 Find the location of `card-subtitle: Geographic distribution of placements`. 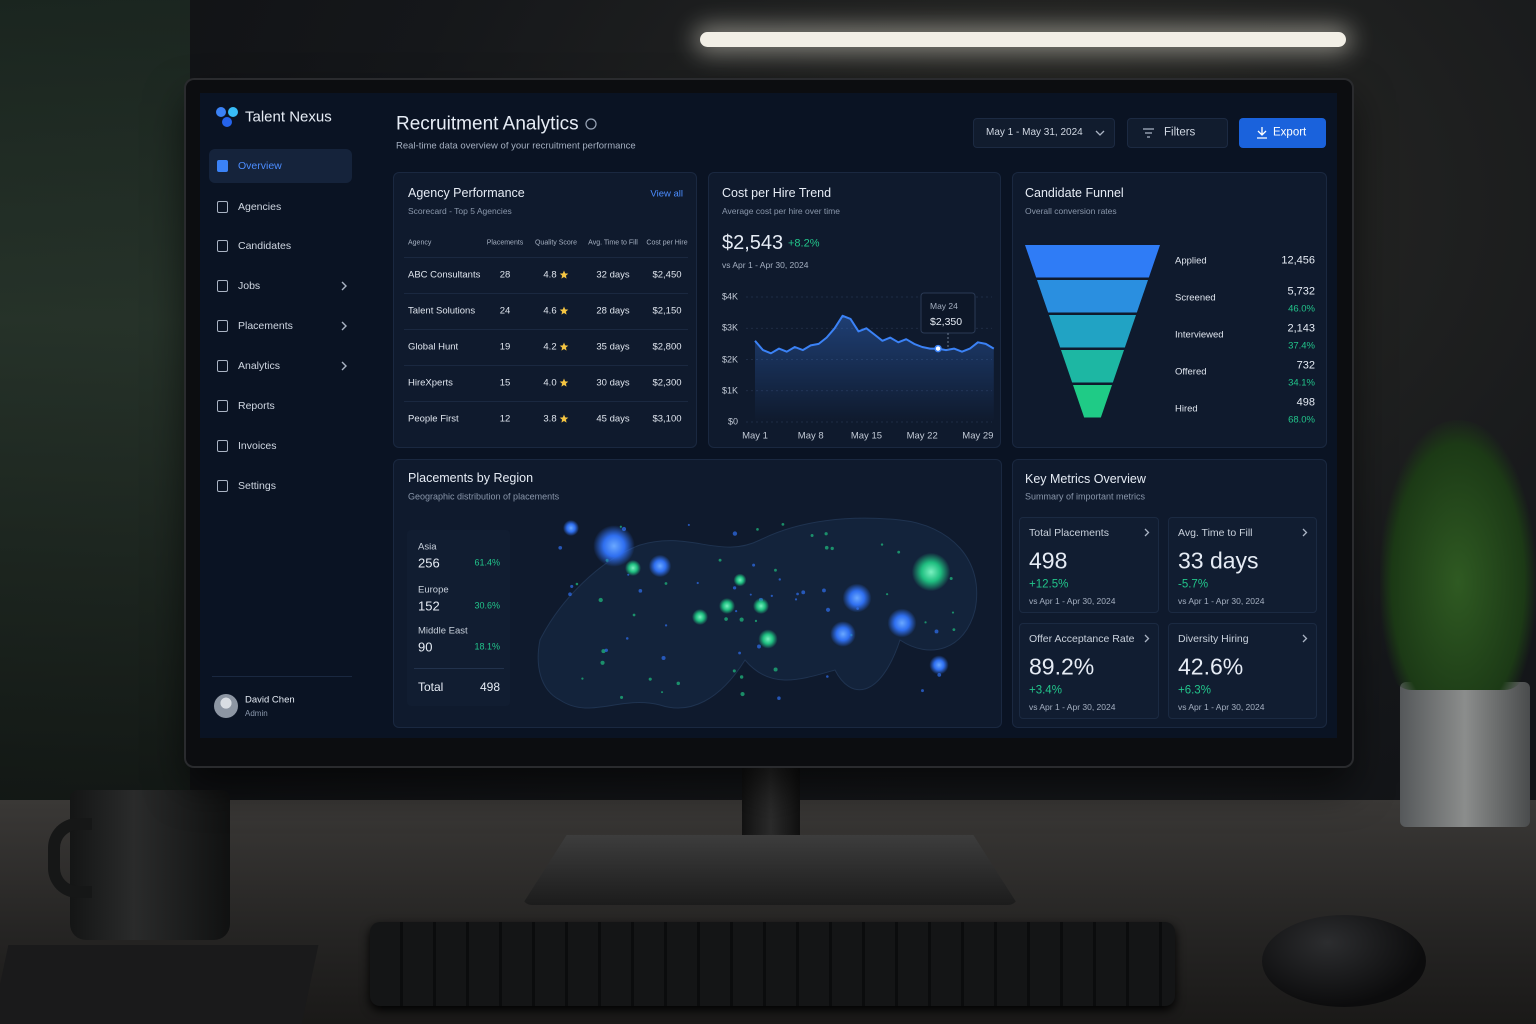

card-subtitle: Geographic distribution of placements is located at coordinates (484, 496).